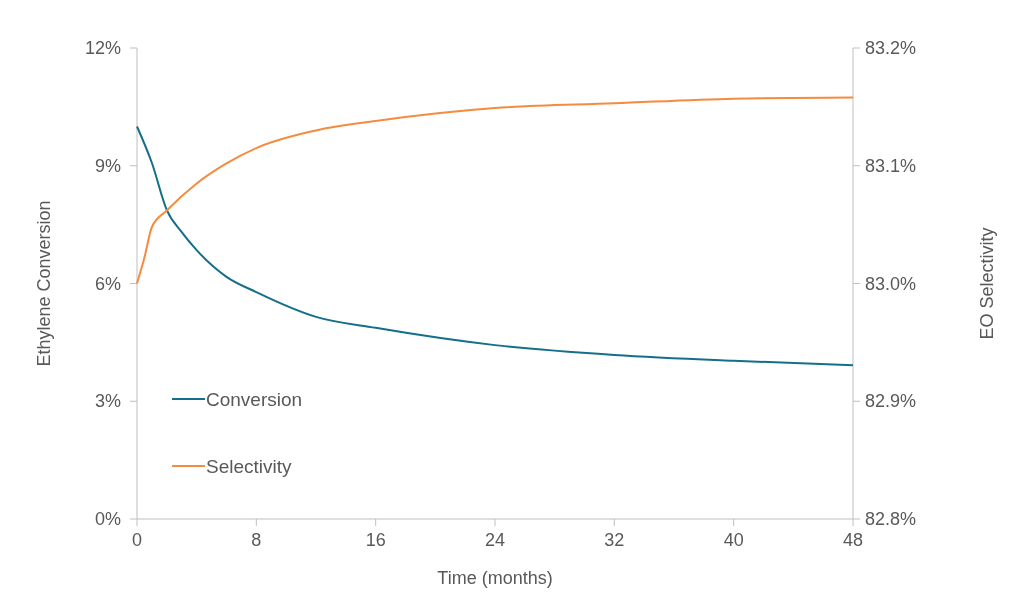 This screenshot has height=612, width=1010. Describe the element at coordinates (137, 540) in the screenshot. I see `x-tick-label: 0` at that location.